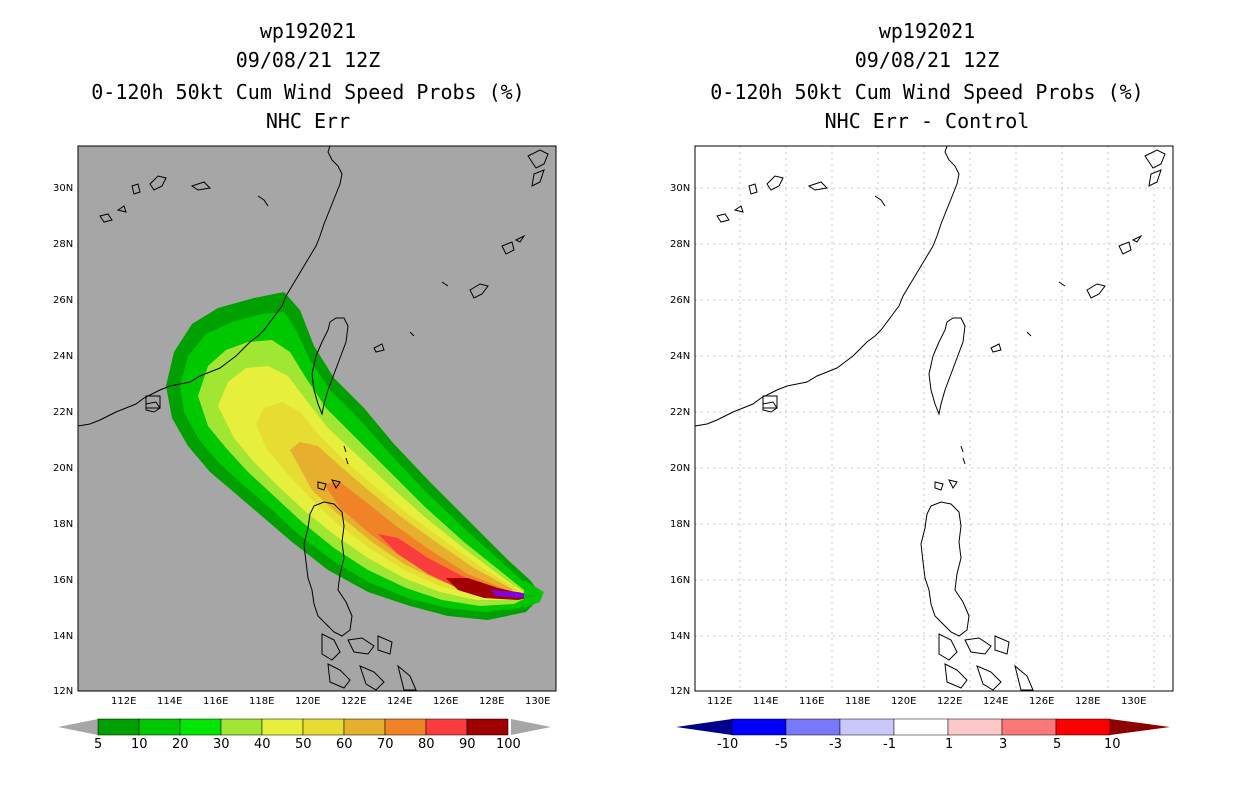 Image resolution: width=1236 pixels, height=800 pixels. I want to click on colorbar-label: 60, so click(344, 744).